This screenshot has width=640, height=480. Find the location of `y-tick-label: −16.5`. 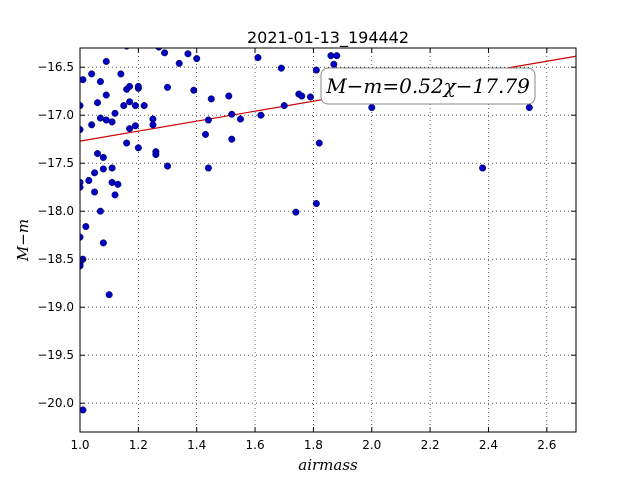

y-tick-label: −16.5 is located at coordinates (55, 67).